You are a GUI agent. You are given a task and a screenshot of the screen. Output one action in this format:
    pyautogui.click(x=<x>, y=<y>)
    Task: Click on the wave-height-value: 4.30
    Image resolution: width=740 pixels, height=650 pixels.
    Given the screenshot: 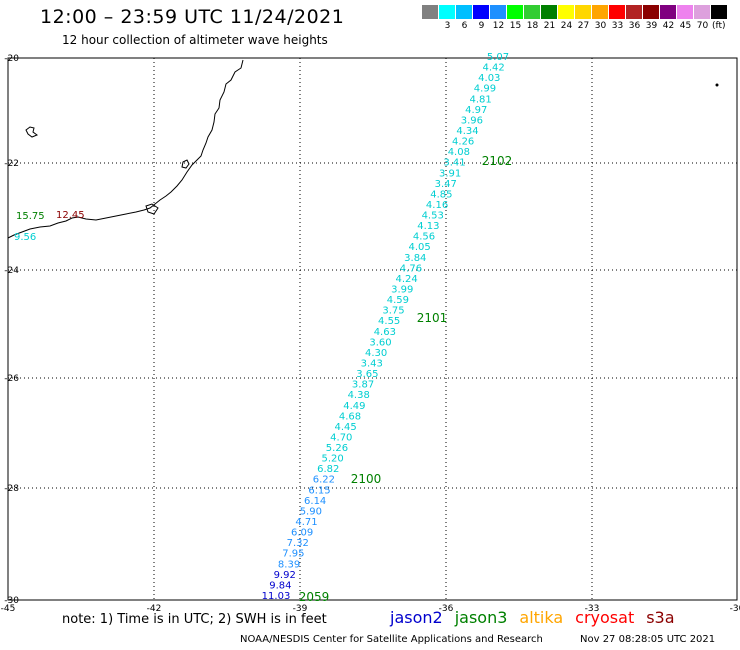 What is the action you would take?
    pyautogui.click(x=376, y=353)
    